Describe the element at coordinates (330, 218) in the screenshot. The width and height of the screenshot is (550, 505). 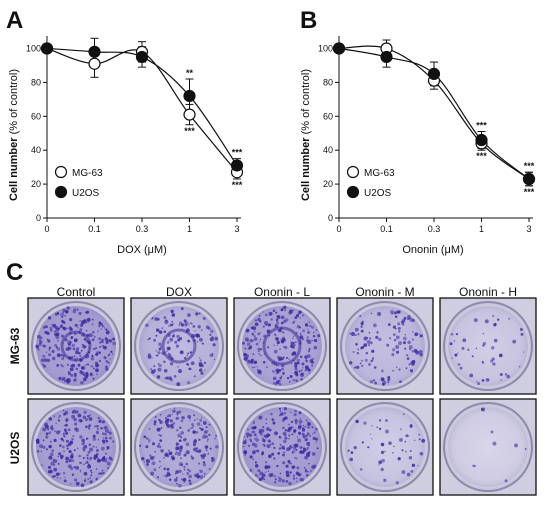
I see `chart-b-ytick-label: 0` at that location.